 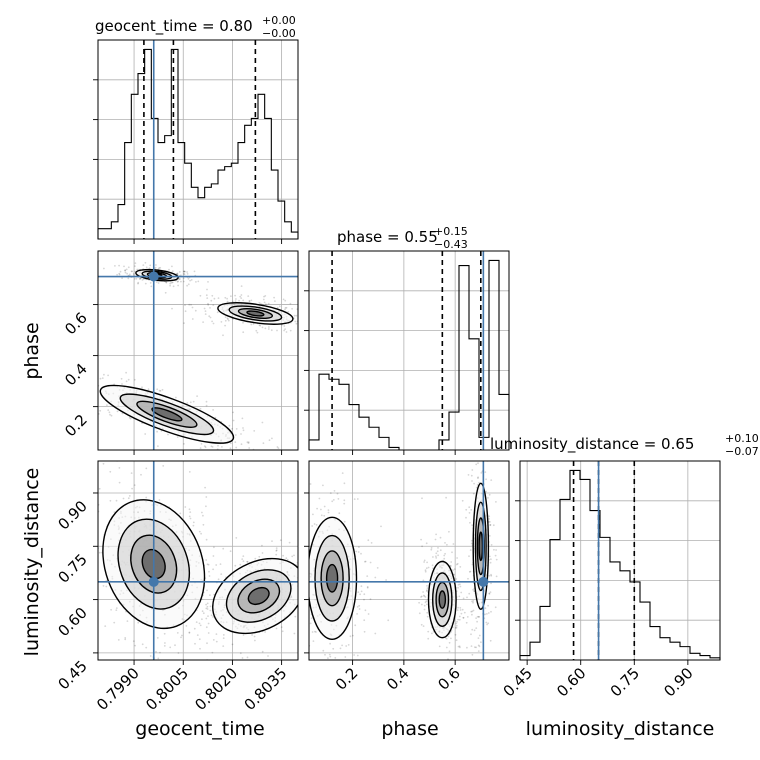 What do you see at coordinates (167, 689) in the screenshot?
I see `x-tick-label-geocent_time: 0.8005` at bounding box center [167, 689].